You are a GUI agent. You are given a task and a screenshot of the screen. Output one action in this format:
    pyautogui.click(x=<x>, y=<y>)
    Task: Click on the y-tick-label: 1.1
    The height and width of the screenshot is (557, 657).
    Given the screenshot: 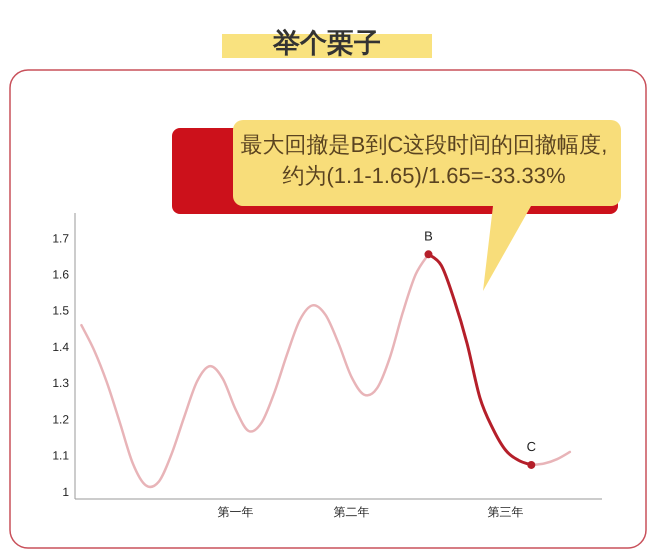 What is the action you would take?
    pyautogui.click(x=61, y=455)
    